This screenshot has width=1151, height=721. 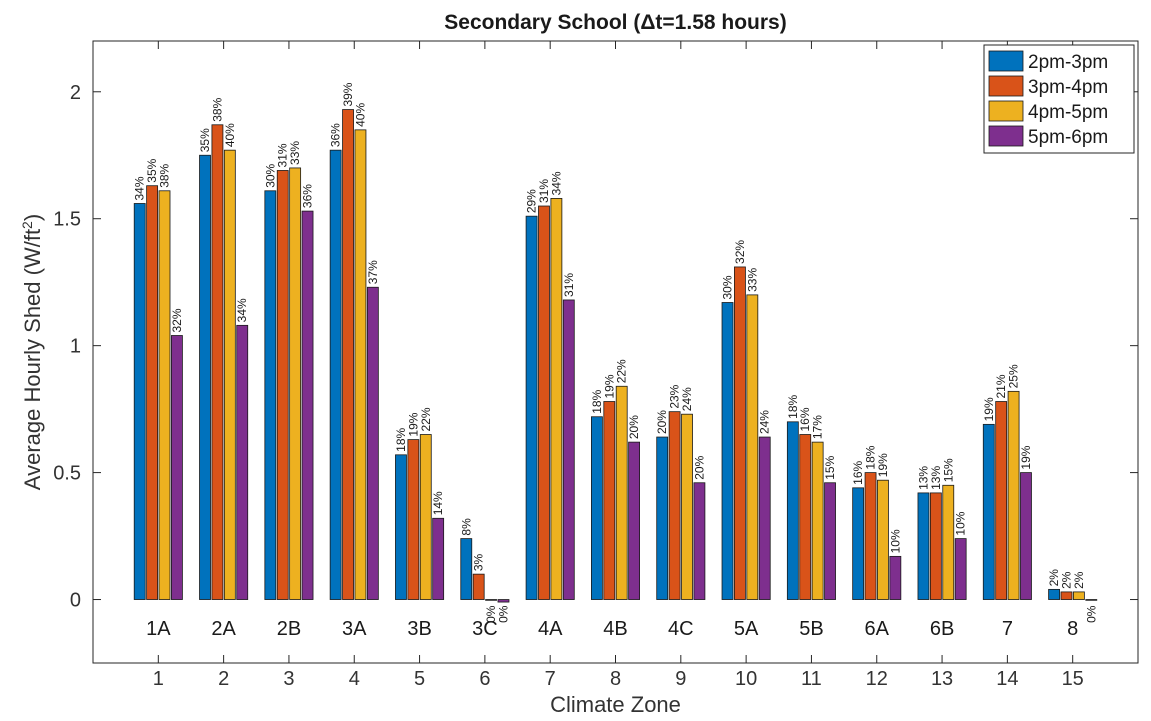 I want to click on x-tick-label: 14, so click(x=1007, y=679).